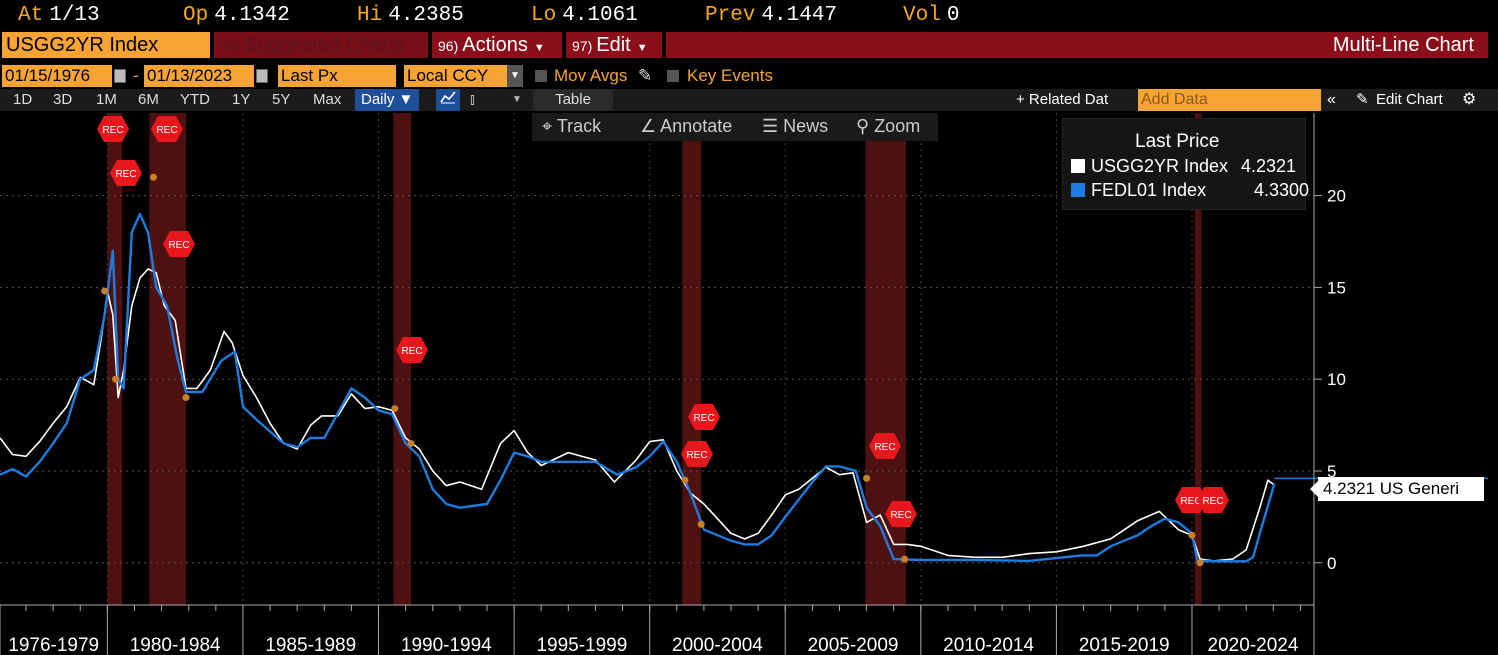 This screenshot has height=655, width=1498. Describe the element at coordinates (57, 76) in the screenshot. I see `start-date-field: 01/15/1976` at that location.